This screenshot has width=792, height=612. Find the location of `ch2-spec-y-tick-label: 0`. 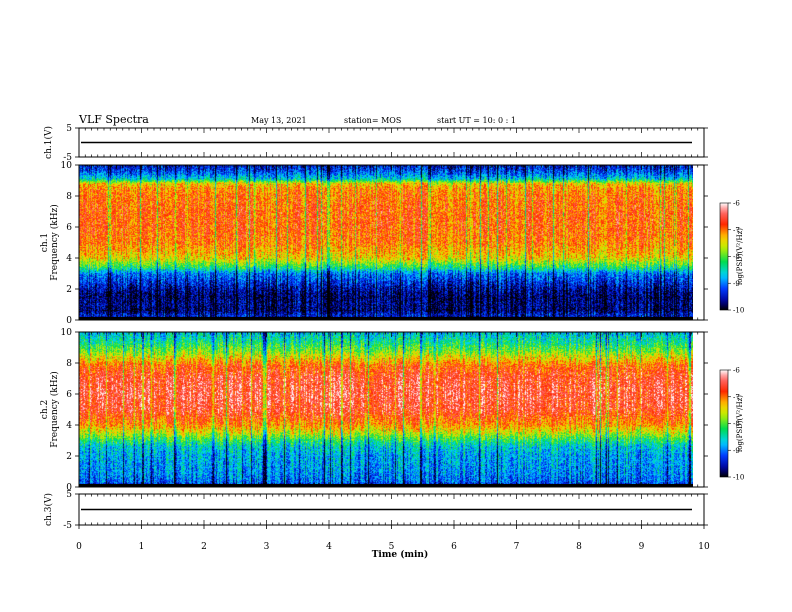

ch2-spec-y-tick-label: 0 is located at coordinates (69, 488).